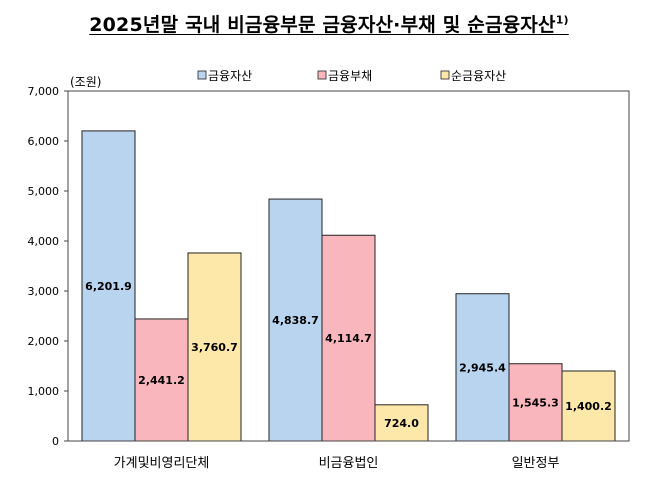  I want to click on chart-title-text: 2025년말 국내 비금융부문 금융자산·부채 및 순금융자산, so click(322, 25).